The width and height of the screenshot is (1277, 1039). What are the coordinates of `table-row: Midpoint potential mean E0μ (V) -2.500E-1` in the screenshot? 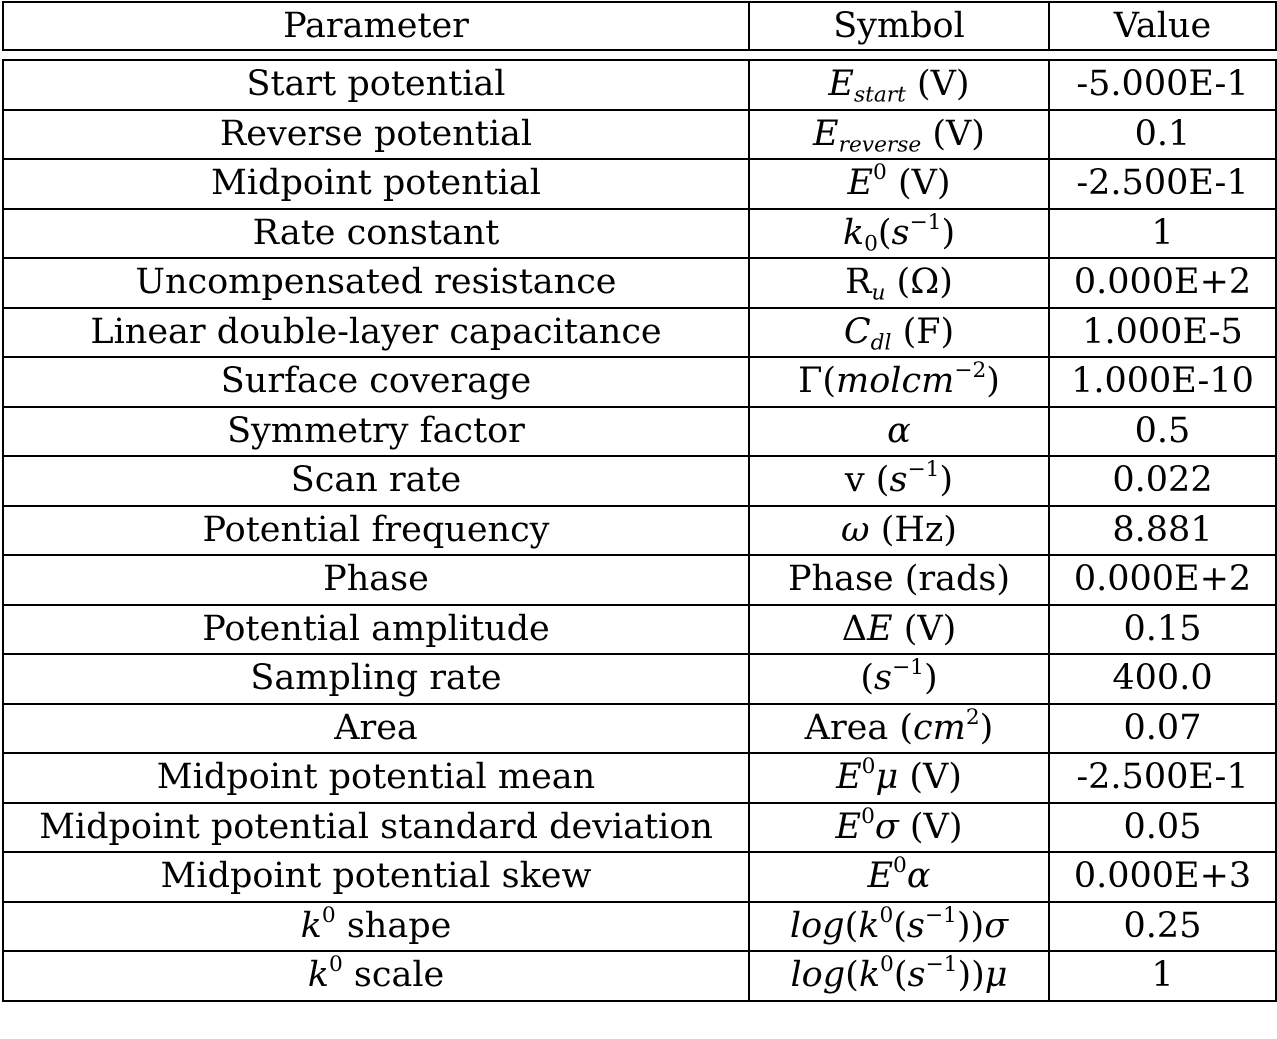 It's located at (639, 778).